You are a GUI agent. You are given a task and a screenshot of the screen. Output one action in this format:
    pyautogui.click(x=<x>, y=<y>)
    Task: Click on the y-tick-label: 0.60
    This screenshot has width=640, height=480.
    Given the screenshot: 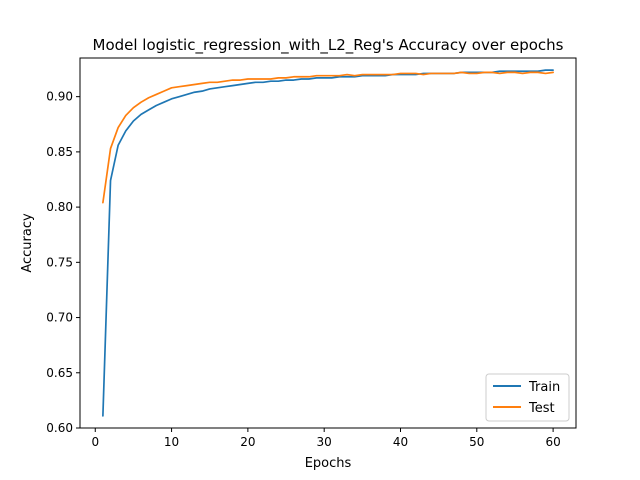 What is the action you would take?
    pyautogui.click(x=59, y=428)
    